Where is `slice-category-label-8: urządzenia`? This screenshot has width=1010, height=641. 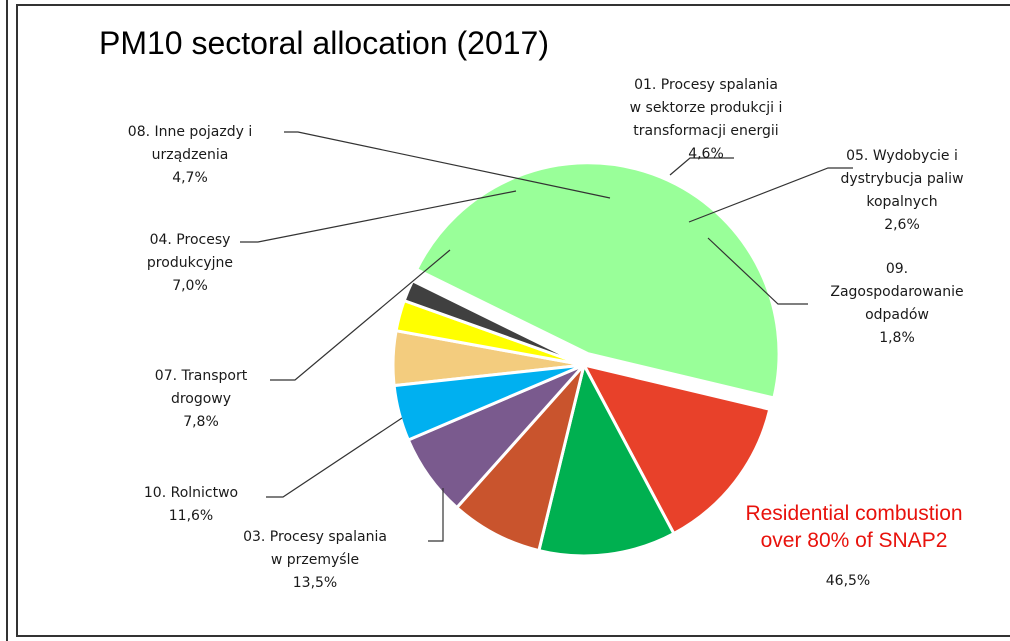
slice-category-label-8: urządzenia is located at coordinates (190, 155).